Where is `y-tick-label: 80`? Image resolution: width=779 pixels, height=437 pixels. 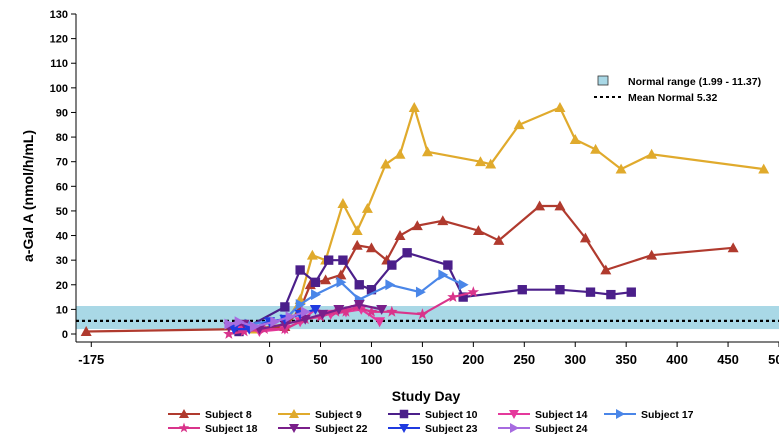
y-tick-label: 80 is located at coordinates (62, 138).